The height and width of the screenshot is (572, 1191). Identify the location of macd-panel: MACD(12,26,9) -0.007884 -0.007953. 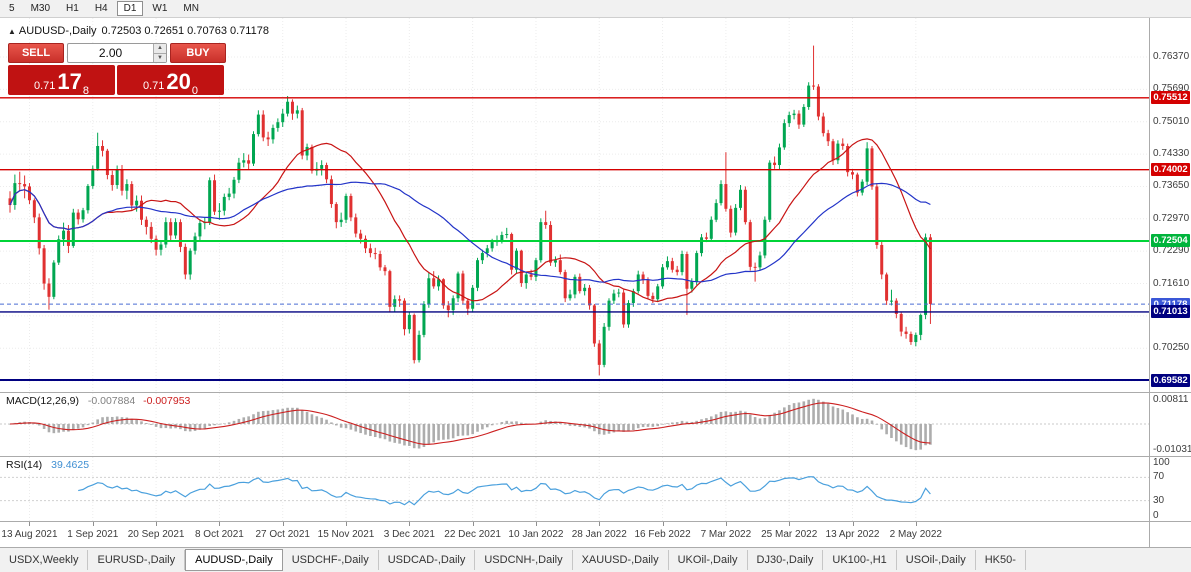
(574, 424).